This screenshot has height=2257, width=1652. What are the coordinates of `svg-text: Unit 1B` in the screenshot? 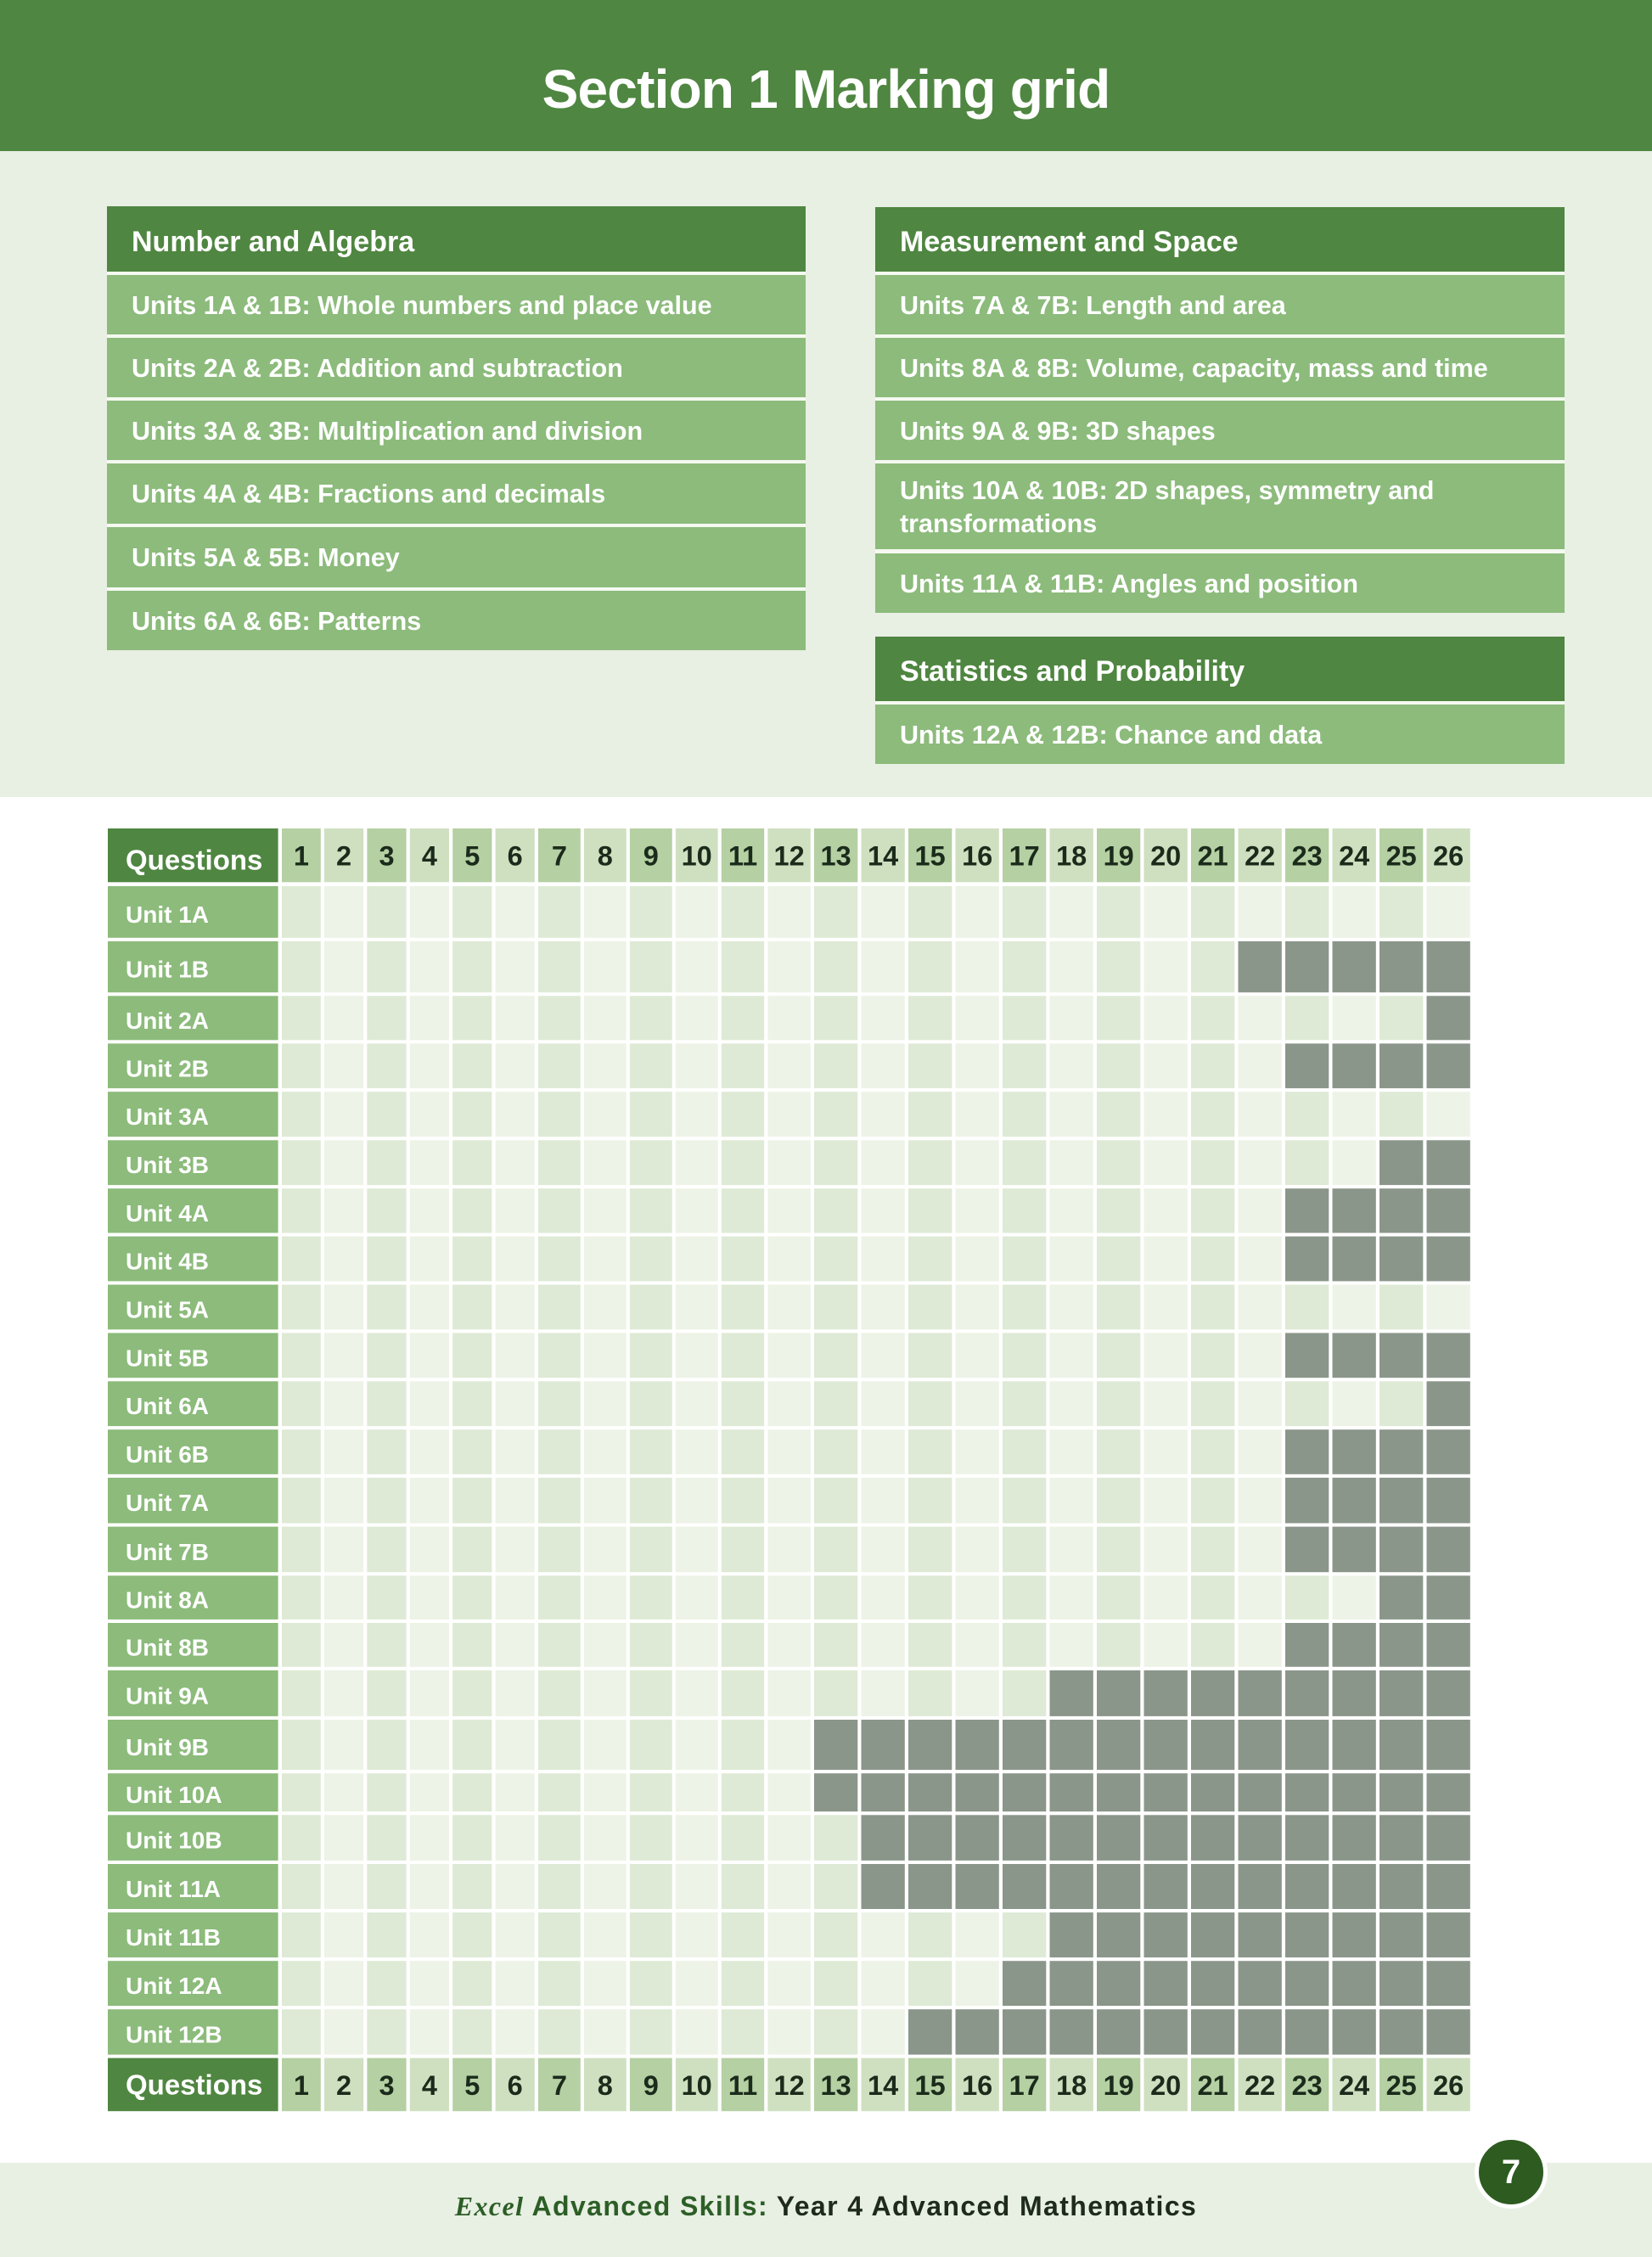 It's located at (167, 970).